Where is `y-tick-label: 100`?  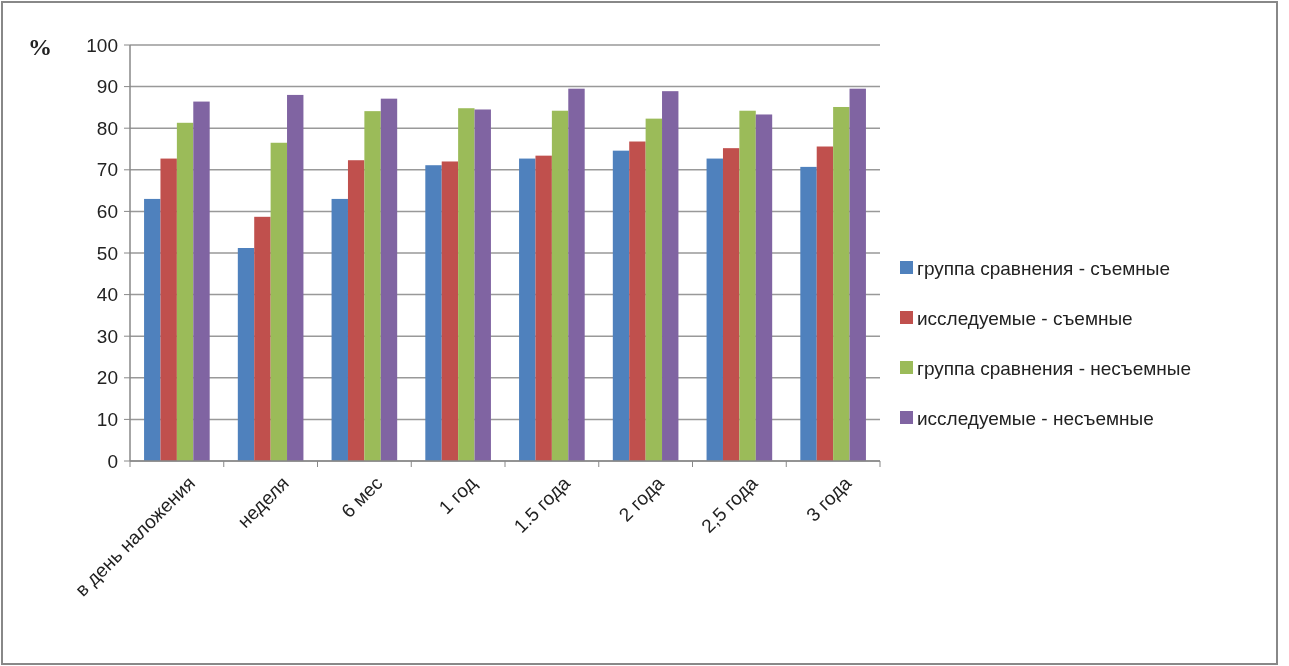 y-tick-label: 100 is located at coordinates (102, 45).